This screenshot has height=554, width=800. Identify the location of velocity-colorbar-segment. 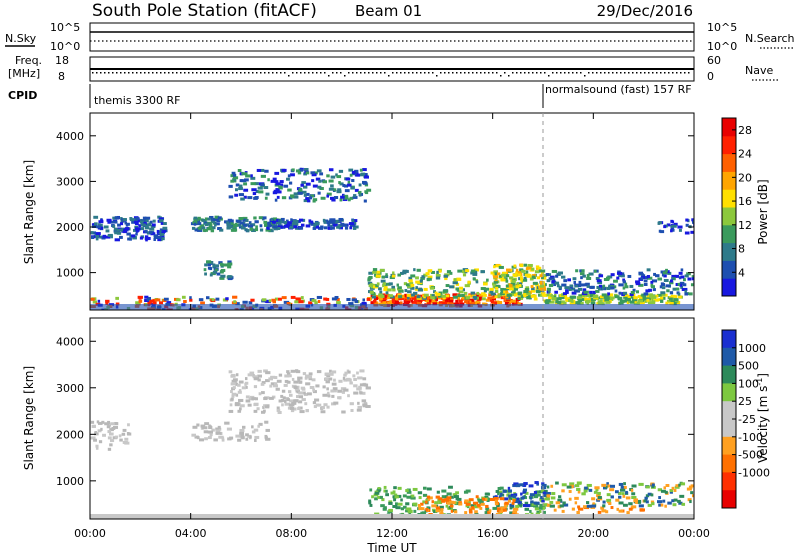
(729, 463).